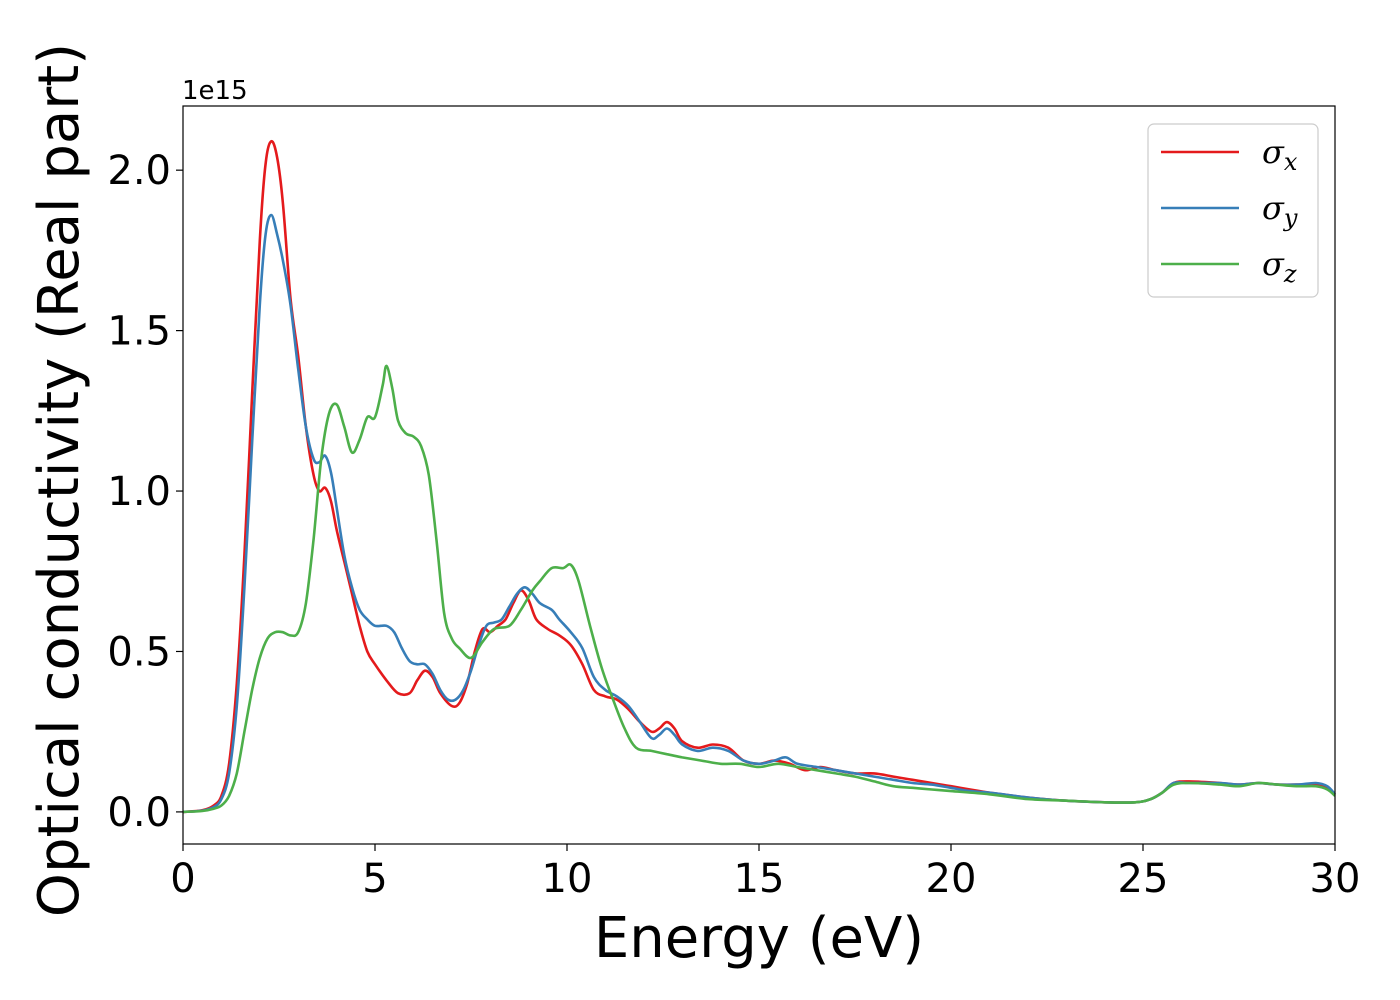 The width and height of the screenshot is (1400, 1000). I want to click on legend-label-x: σx, so click(1280, 154).